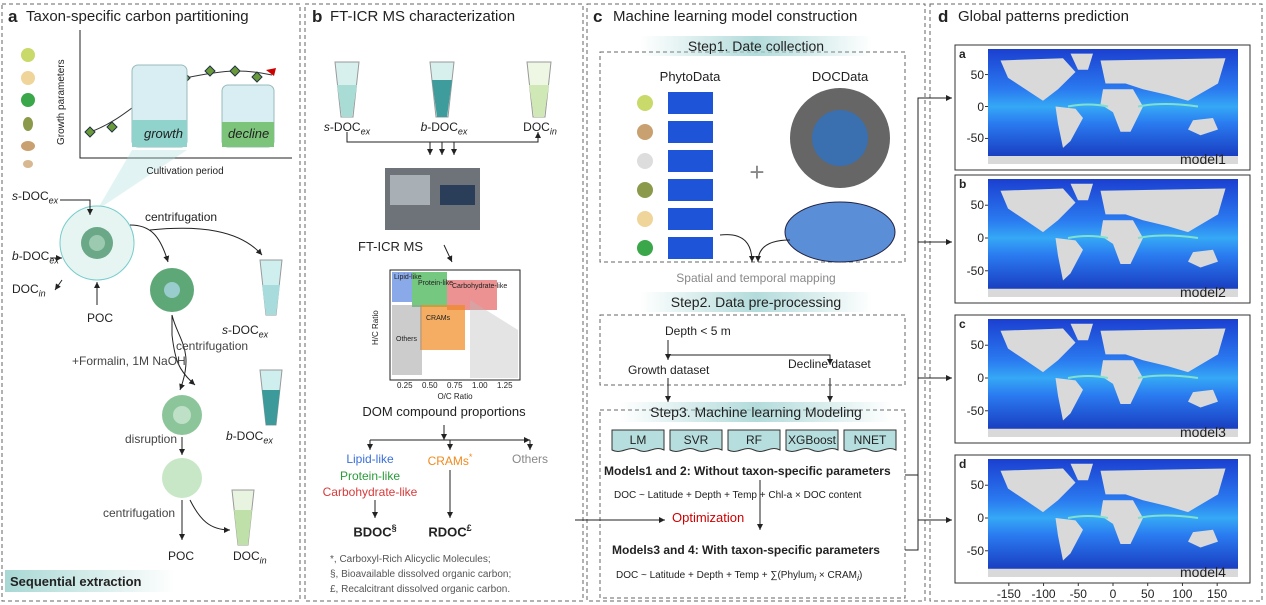  I want to click on axis-label: Cultivation period, so click(185, 171).